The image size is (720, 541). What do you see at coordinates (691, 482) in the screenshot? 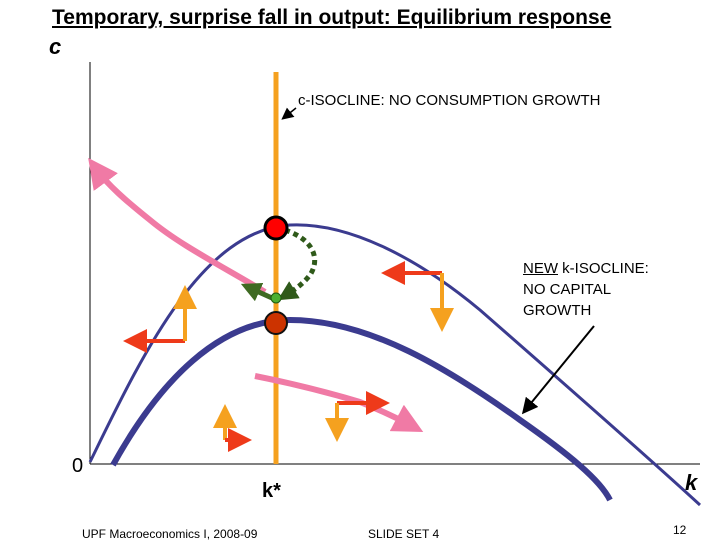
I see `x-axis-label: k` at bounding box center [691, 482].